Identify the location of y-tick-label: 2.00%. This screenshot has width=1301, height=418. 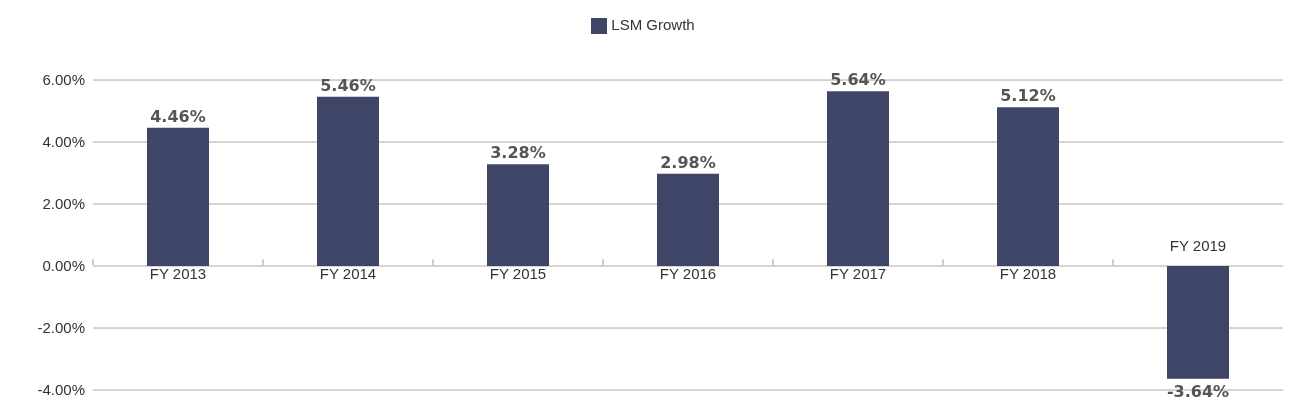
(63, 204).